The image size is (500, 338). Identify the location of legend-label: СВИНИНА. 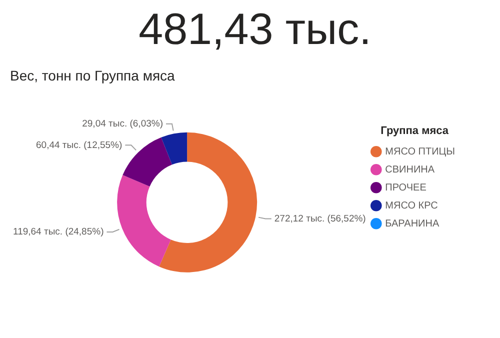
(410, 170).